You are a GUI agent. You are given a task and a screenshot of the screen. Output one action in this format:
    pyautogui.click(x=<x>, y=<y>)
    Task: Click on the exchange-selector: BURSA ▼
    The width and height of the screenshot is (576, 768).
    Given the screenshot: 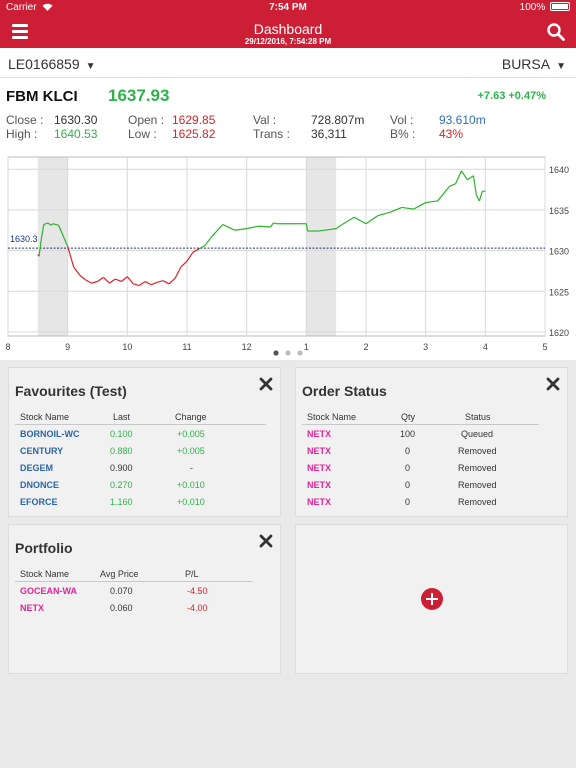 What is the action you would take?
    pyautogui.click(x=534, y=64)
    